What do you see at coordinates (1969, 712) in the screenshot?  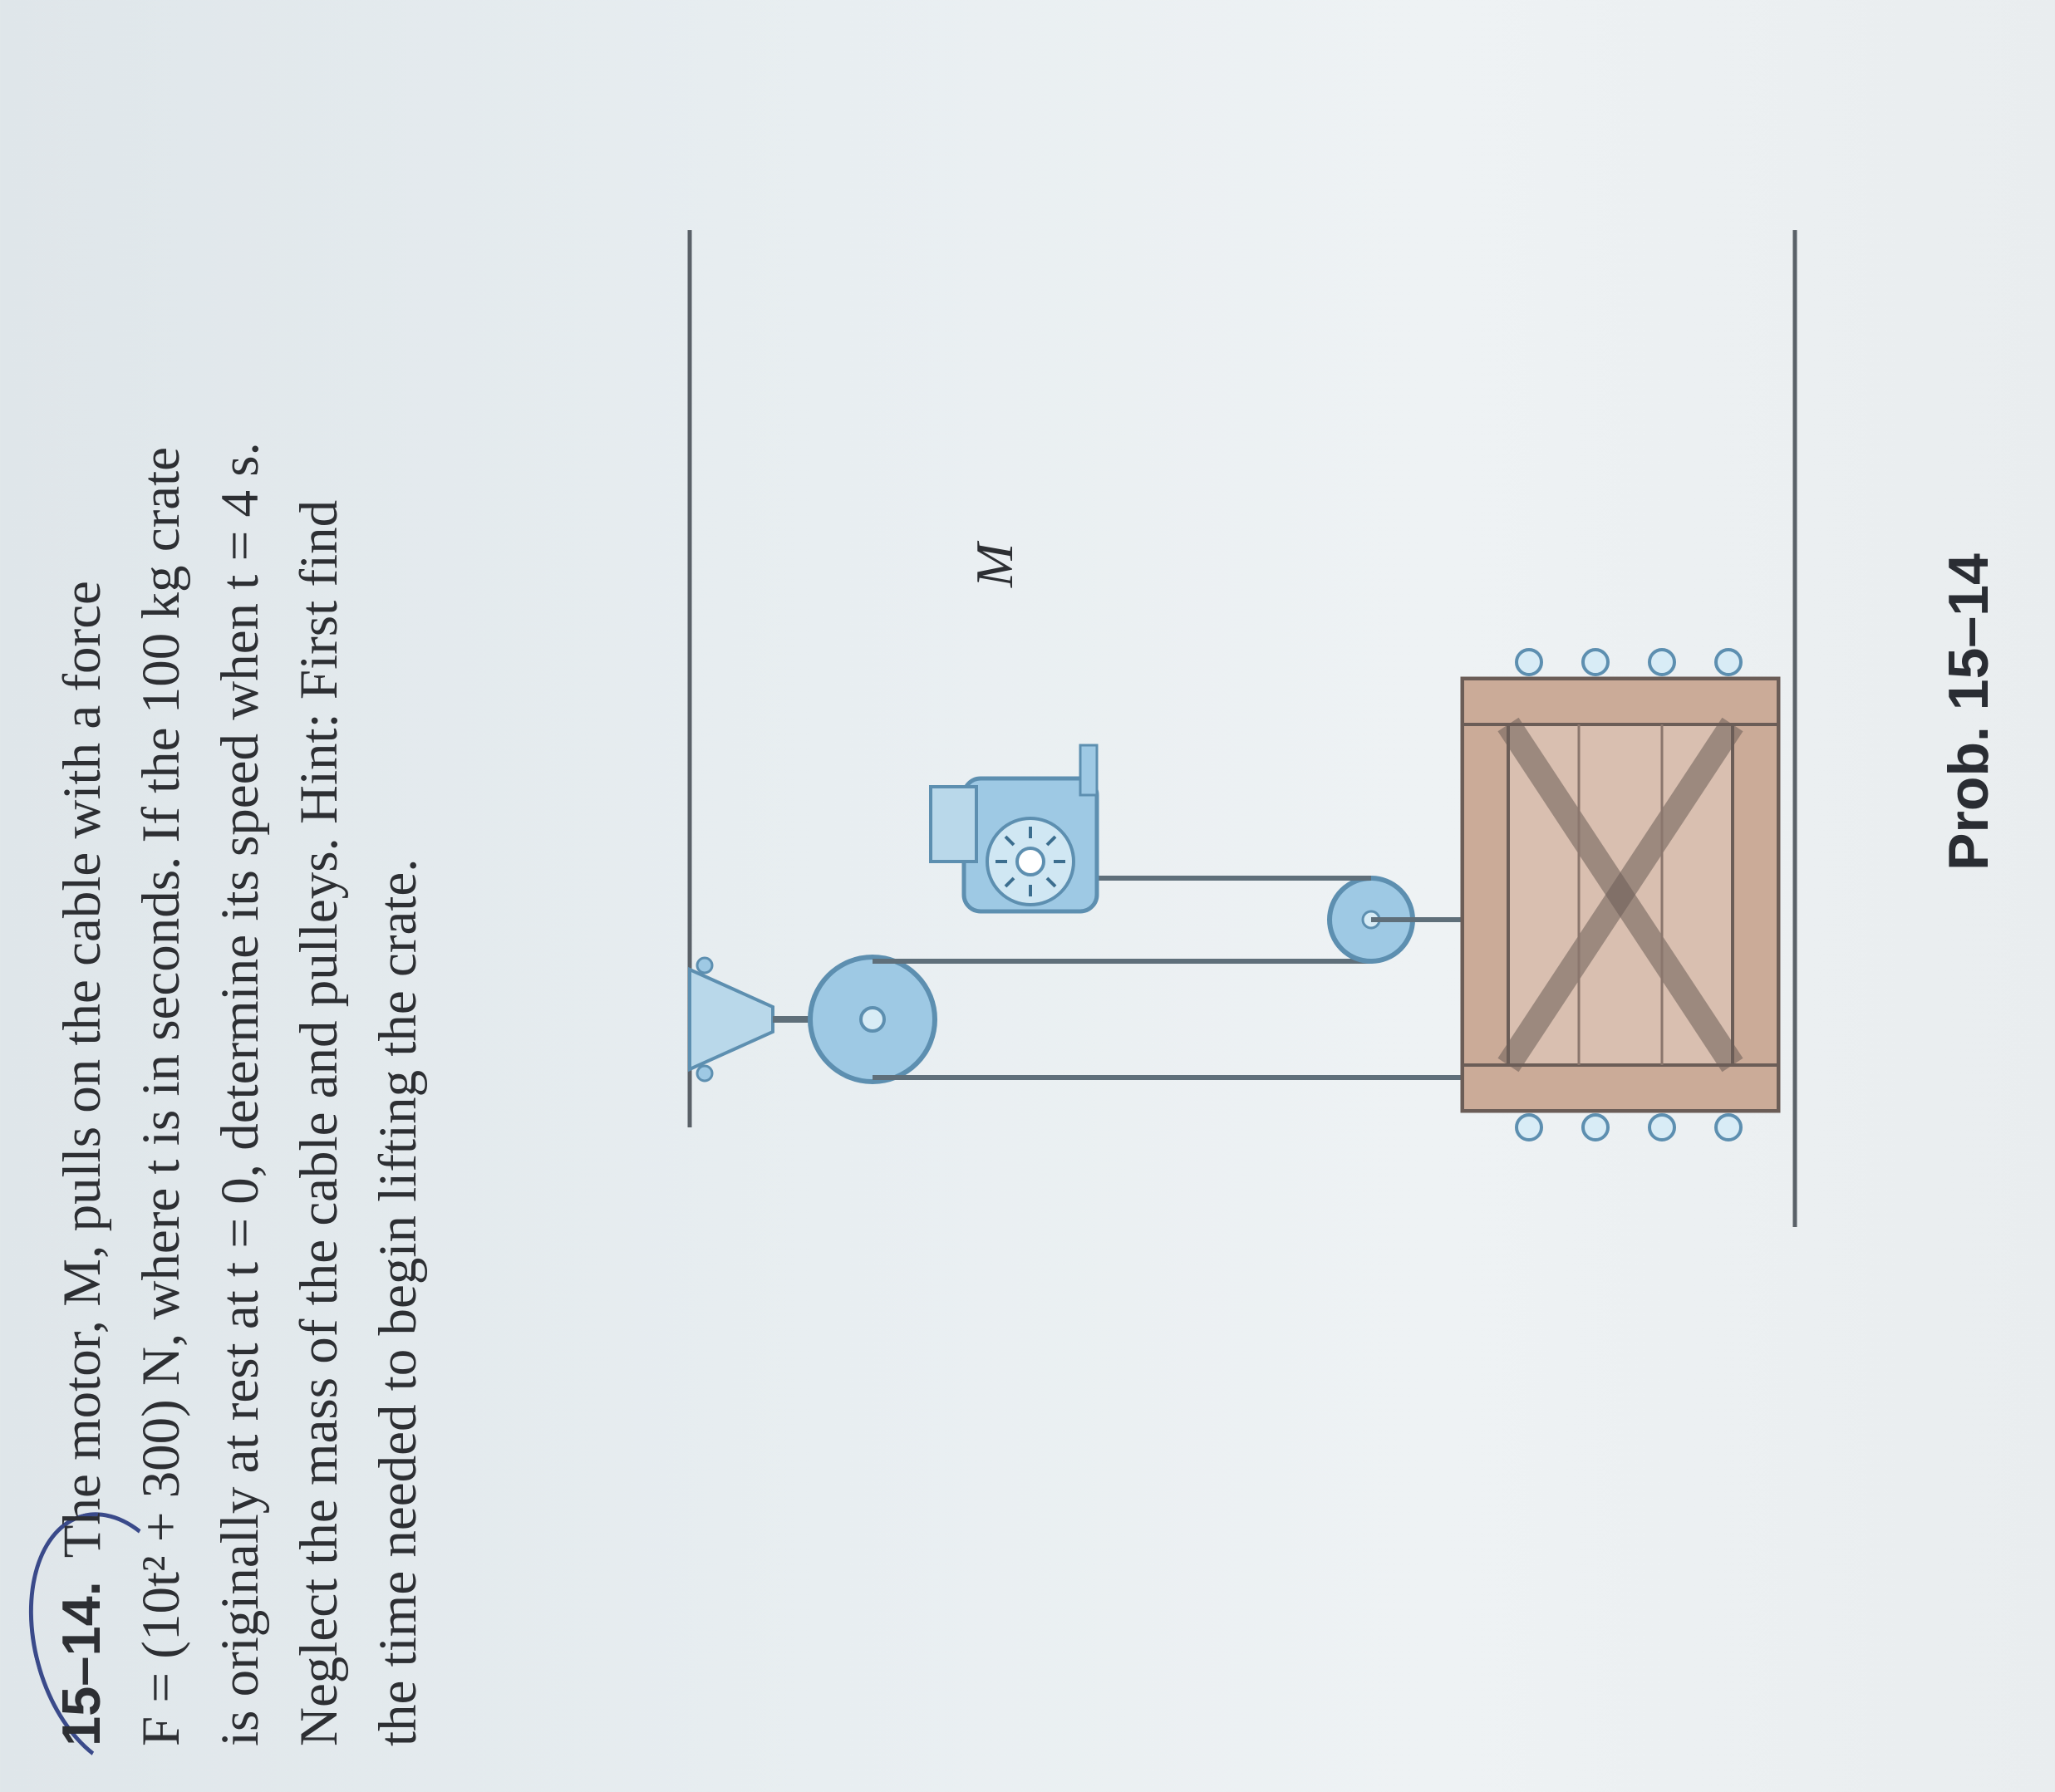 I see `figure-caption: Prob. 15–14` at bounding box center [1969, 712].